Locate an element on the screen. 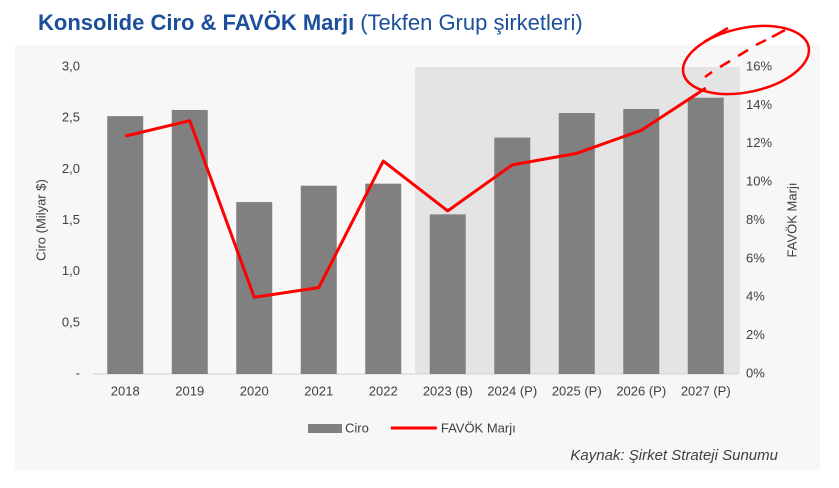  chart-subtitle: (Tekfen Grup şirketleri) is located at coordinates (471, 22).